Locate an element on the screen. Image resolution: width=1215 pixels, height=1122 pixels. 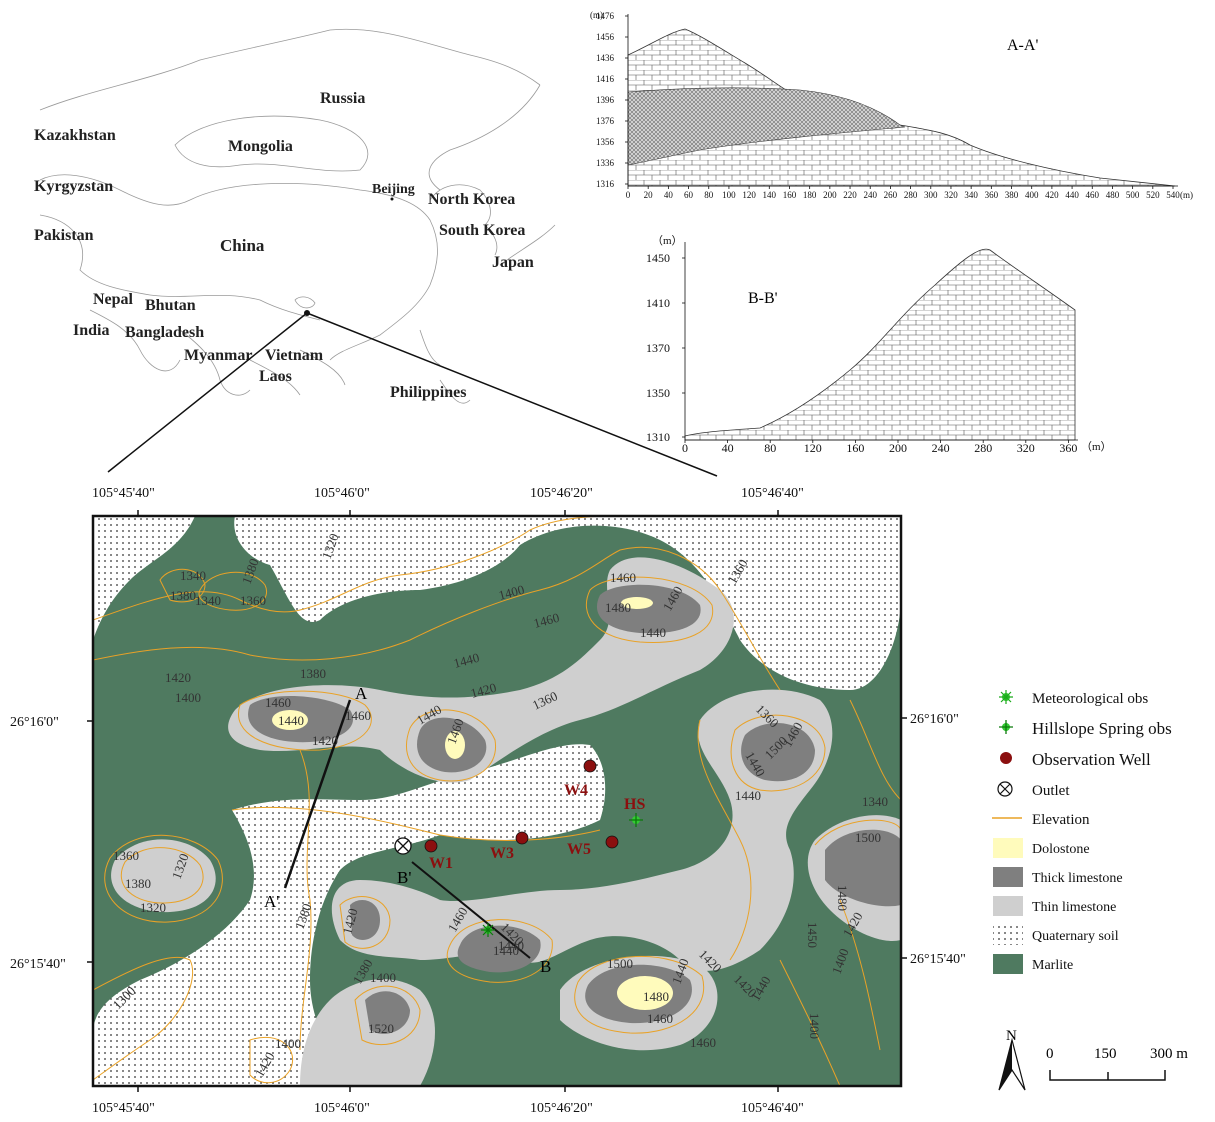
lon-label-top-1: 105°45'40" is located at coordinates (123, 493).